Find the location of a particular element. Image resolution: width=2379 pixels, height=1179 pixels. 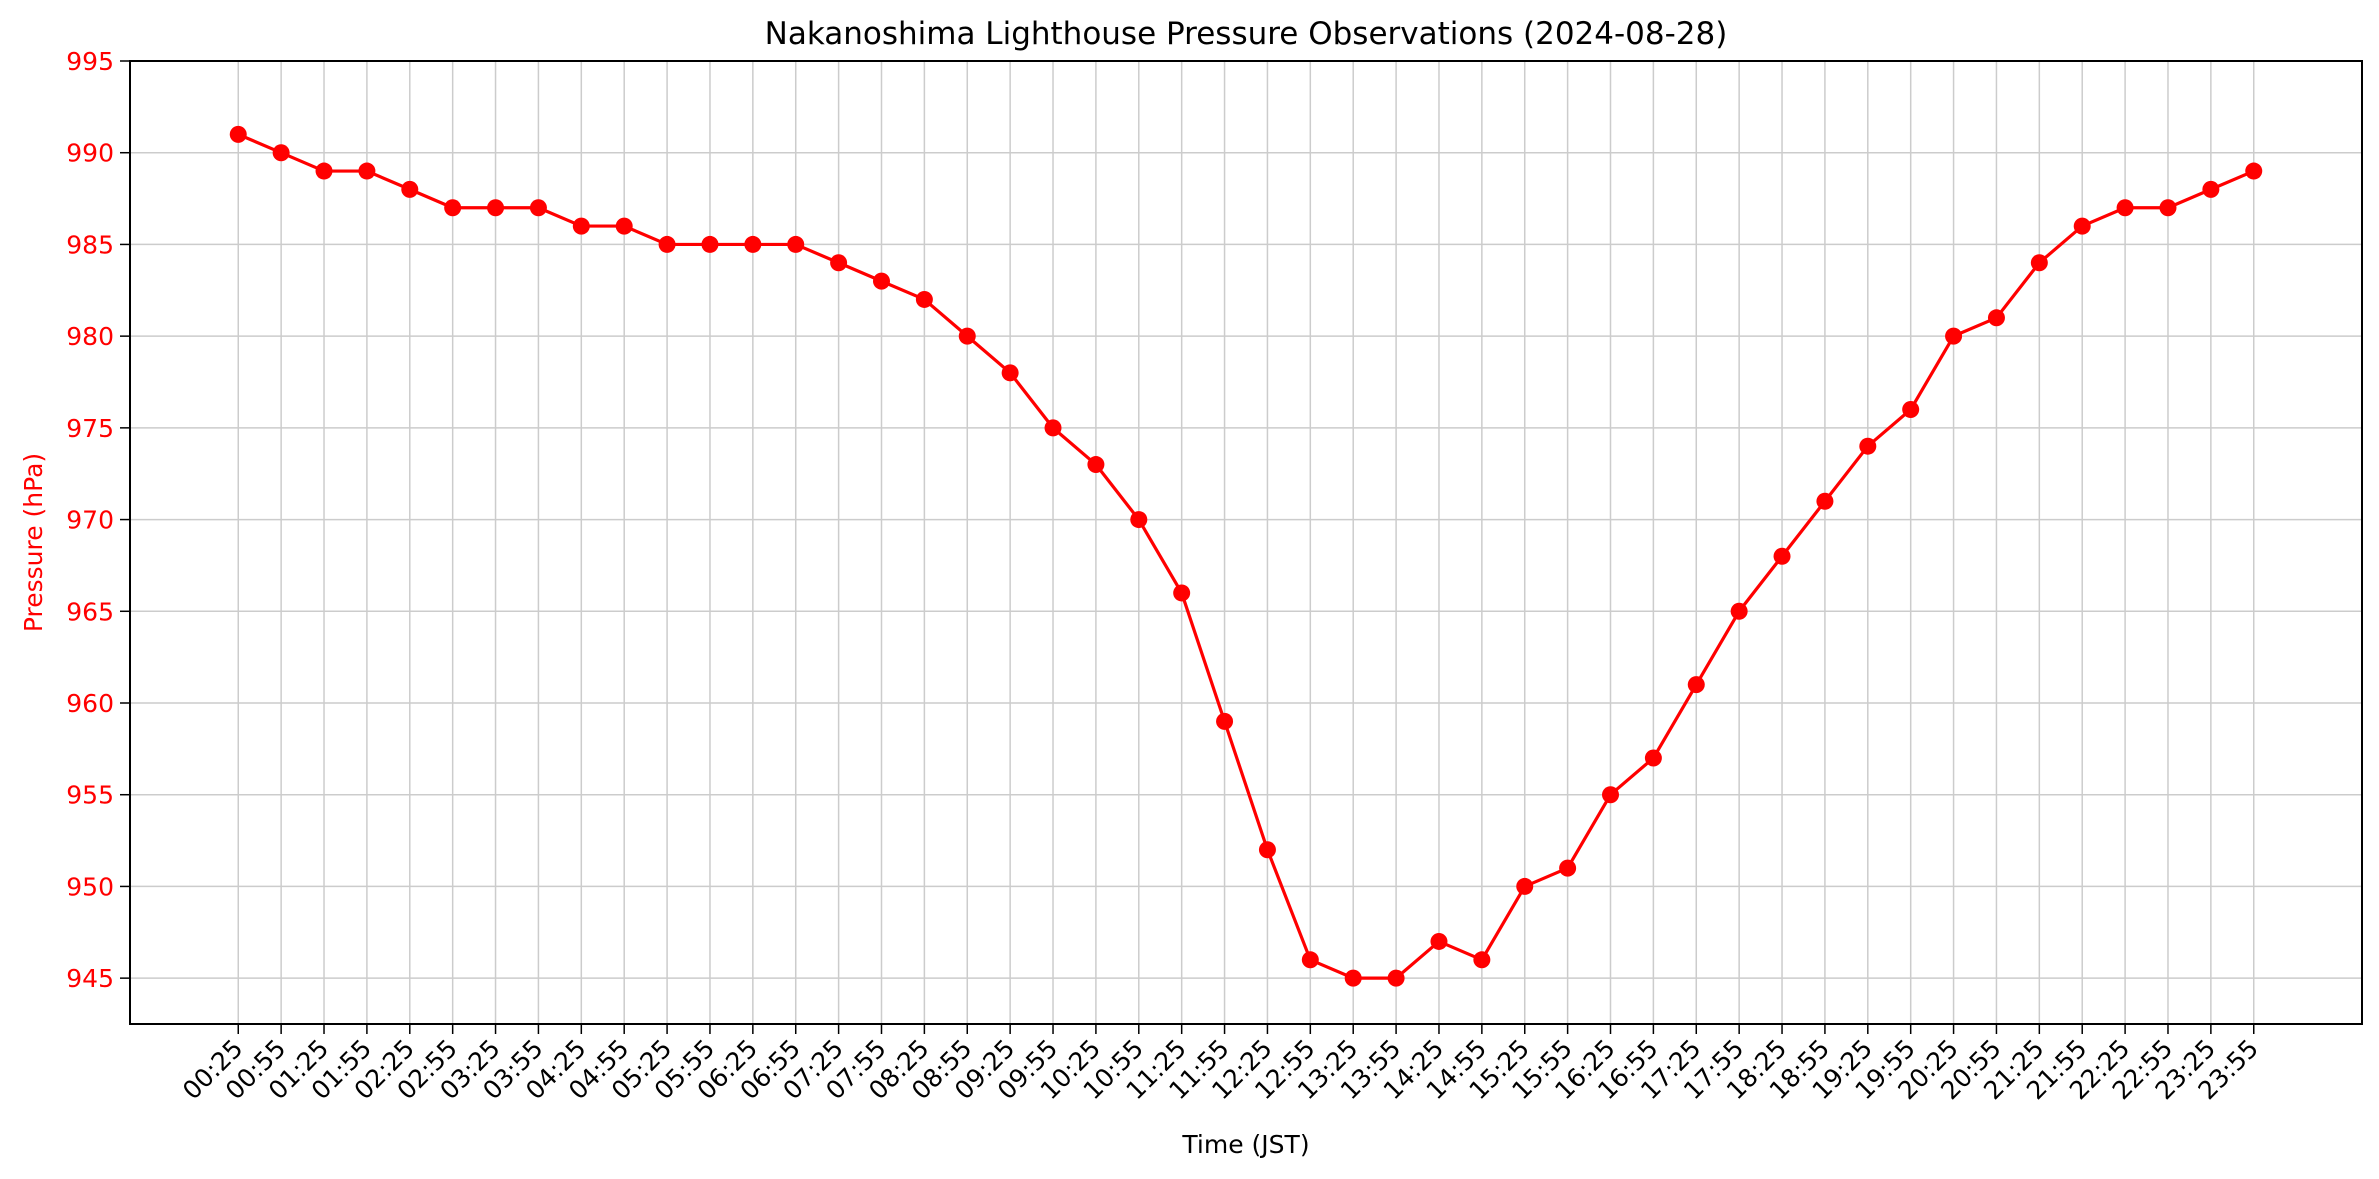

y-tick-label: 970 is located at coordinates (90, 520).